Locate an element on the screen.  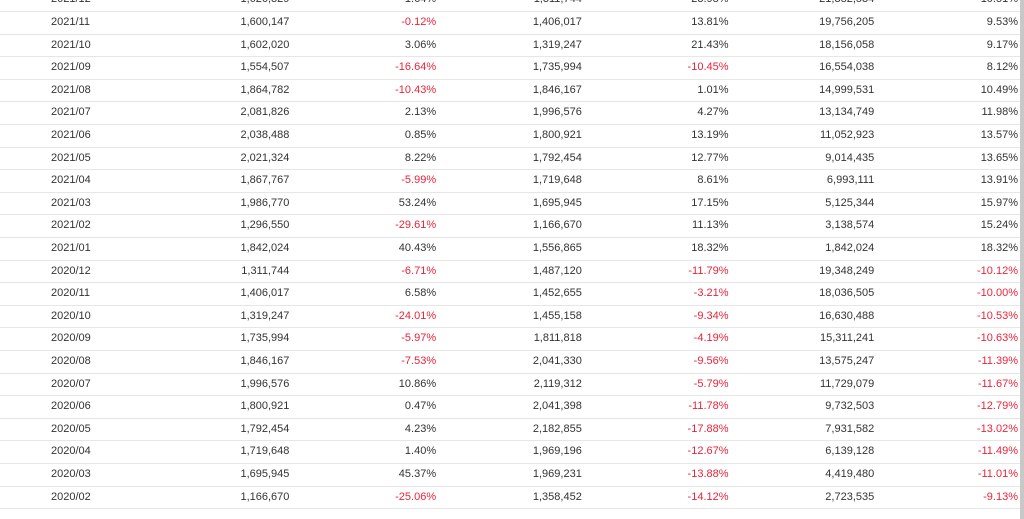
change-cell: 45.37% is located at coordinates (363, 475).